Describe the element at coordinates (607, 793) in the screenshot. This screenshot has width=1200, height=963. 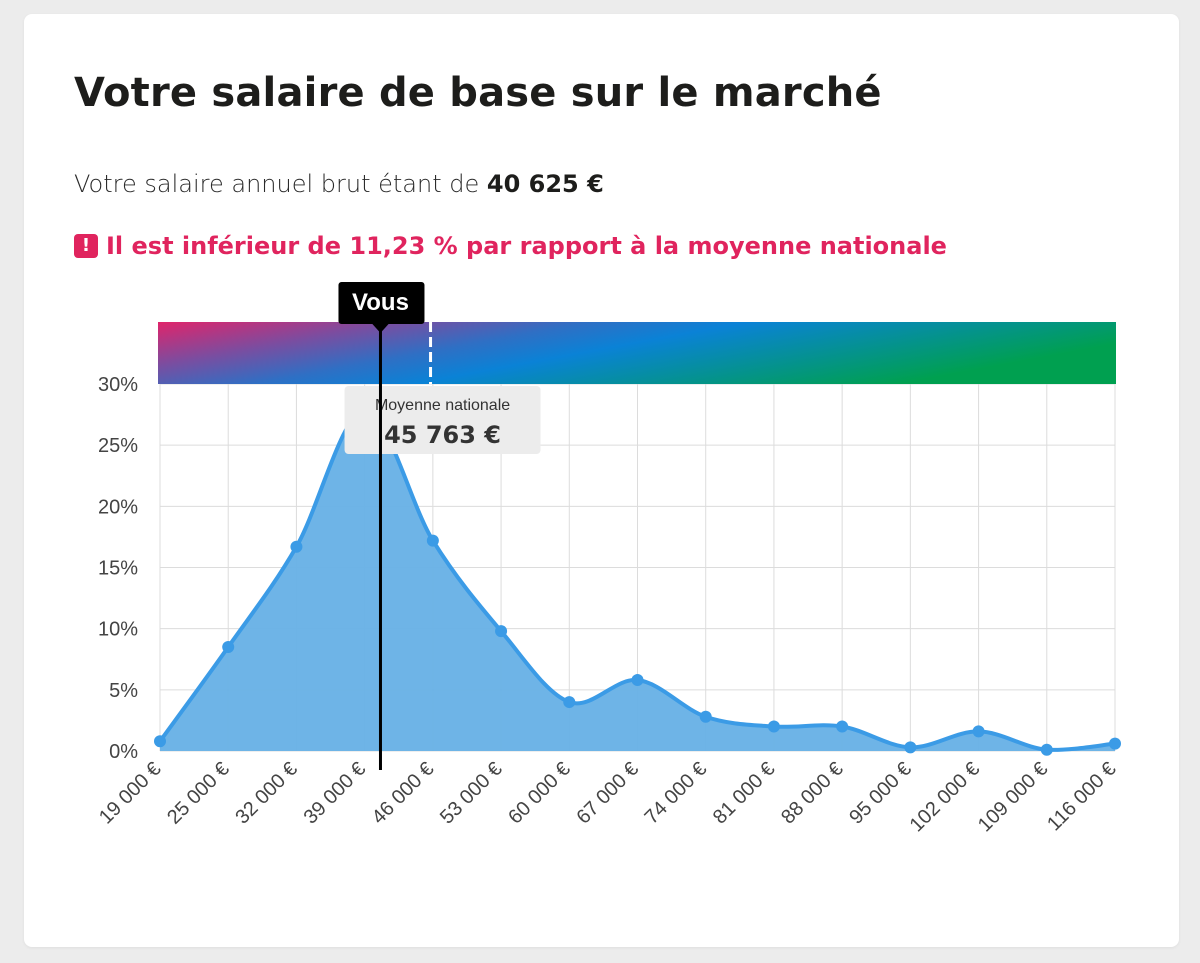
I see `x-tick-label: 67 000 €` at that location.